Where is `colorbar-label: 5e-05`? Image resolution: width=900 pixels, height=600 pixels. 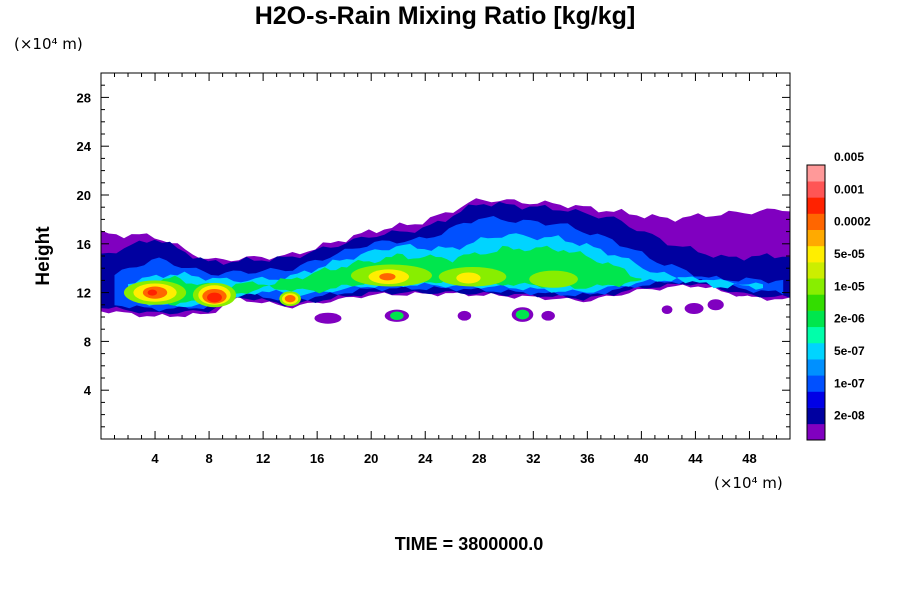
colorbar-label: 5e-05 is located at coordinates (849, 254).